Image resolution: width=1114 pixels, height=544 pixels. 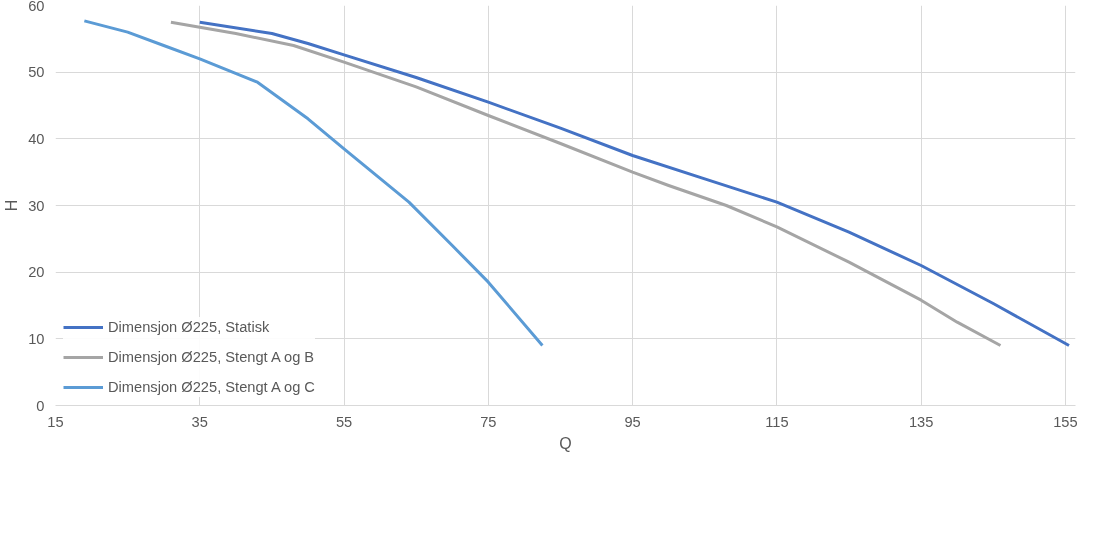 What do you see at coordinates (488, 421) in the screenshot?
I see `x-tick-label: 75` at bounding box center [488, 421].